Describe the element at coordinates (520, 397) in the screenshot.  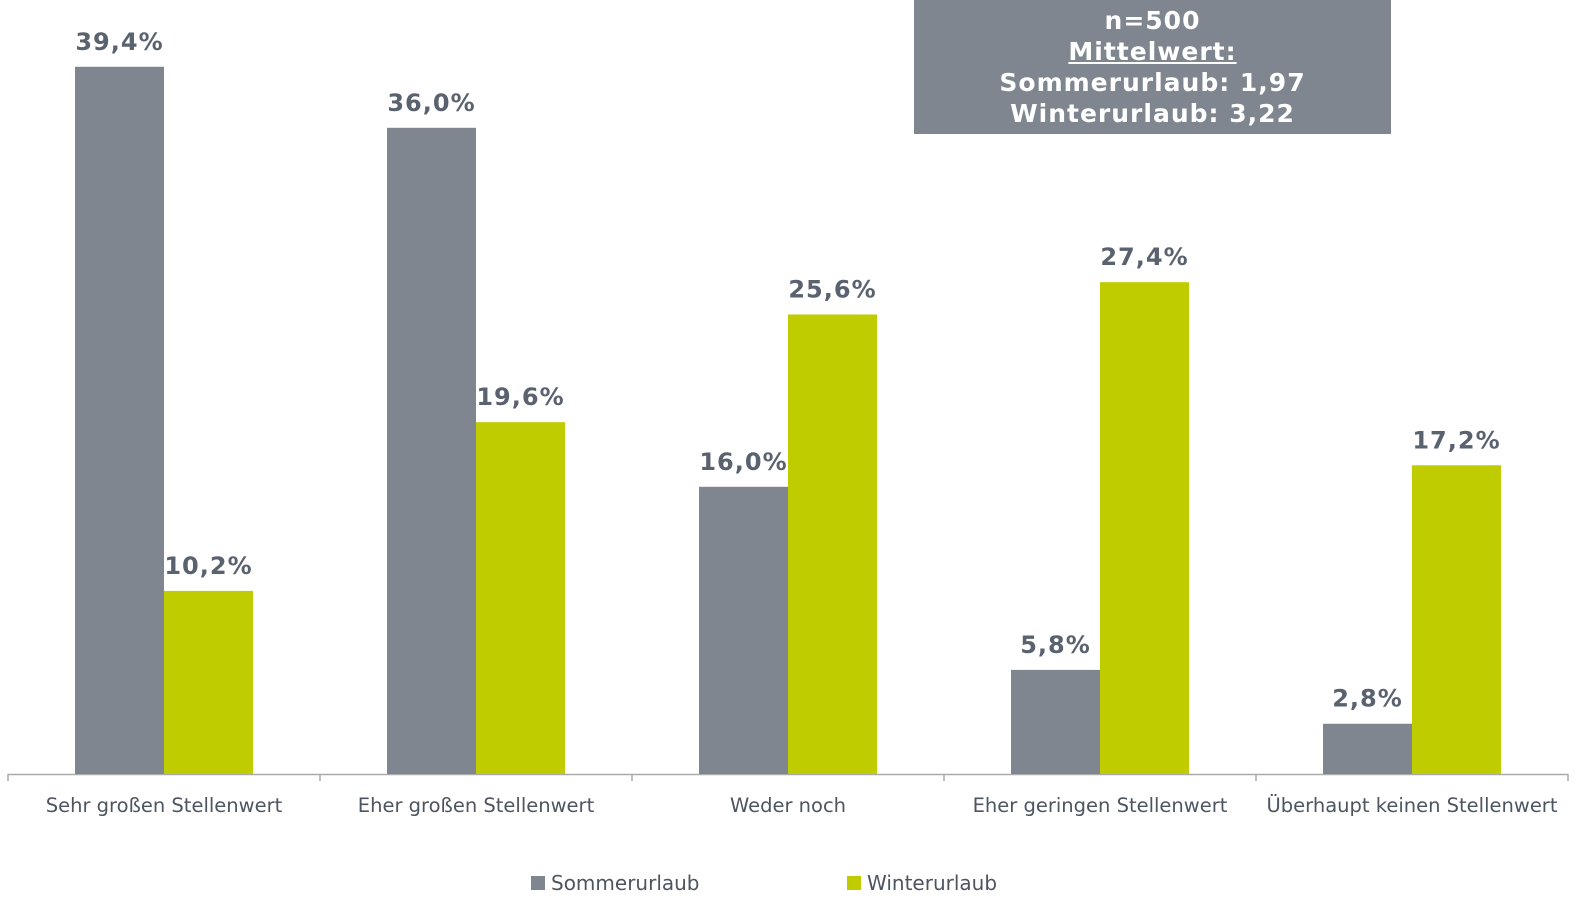
I see `value-label: 19,6%` at that location.